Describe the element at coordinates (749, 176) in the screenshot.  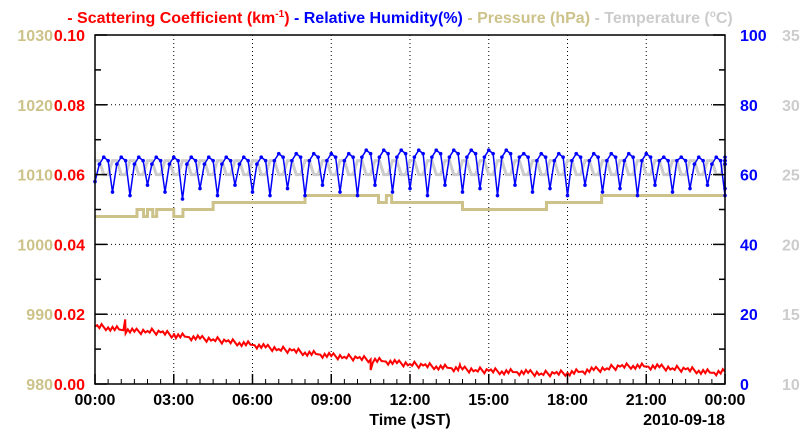
I see `humidity-tick-label: 60` at that location.